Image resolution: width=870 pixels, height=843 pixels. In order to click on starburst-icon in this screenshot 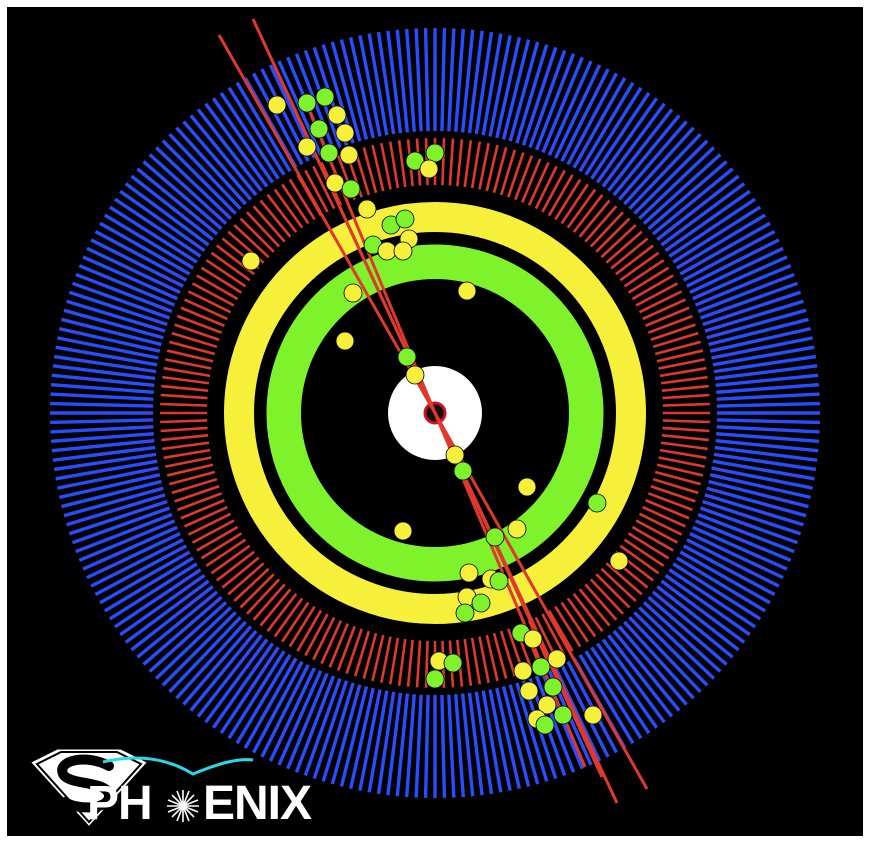, I will do `click(183, 806)`.